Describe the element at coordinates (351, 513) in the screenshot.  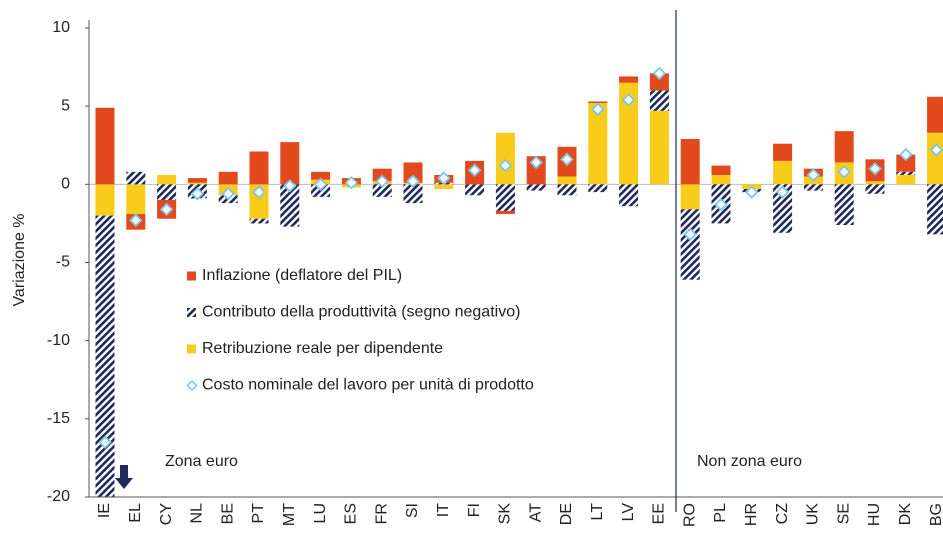
I see `x-tick-label: ES` at that location.